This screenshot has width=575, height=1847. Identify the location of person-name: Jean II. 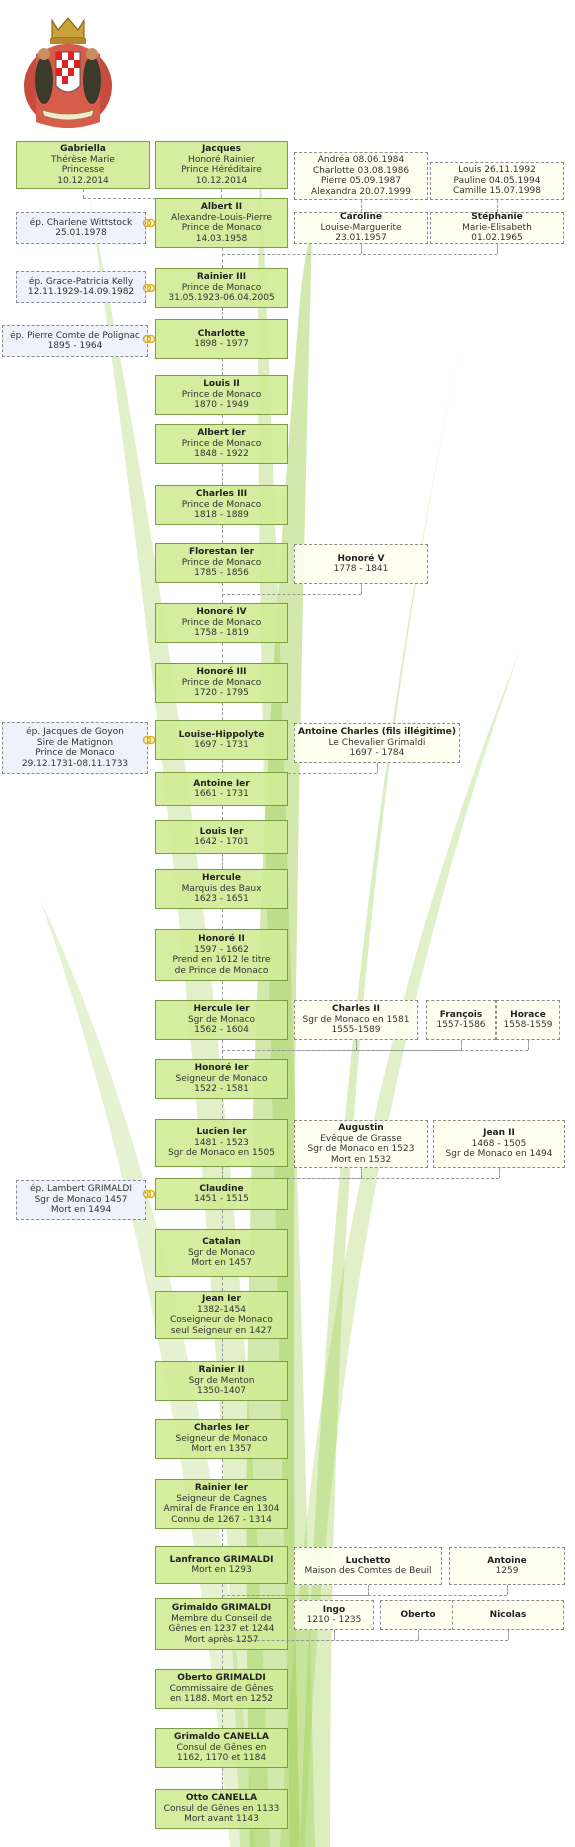
(499, 1133).